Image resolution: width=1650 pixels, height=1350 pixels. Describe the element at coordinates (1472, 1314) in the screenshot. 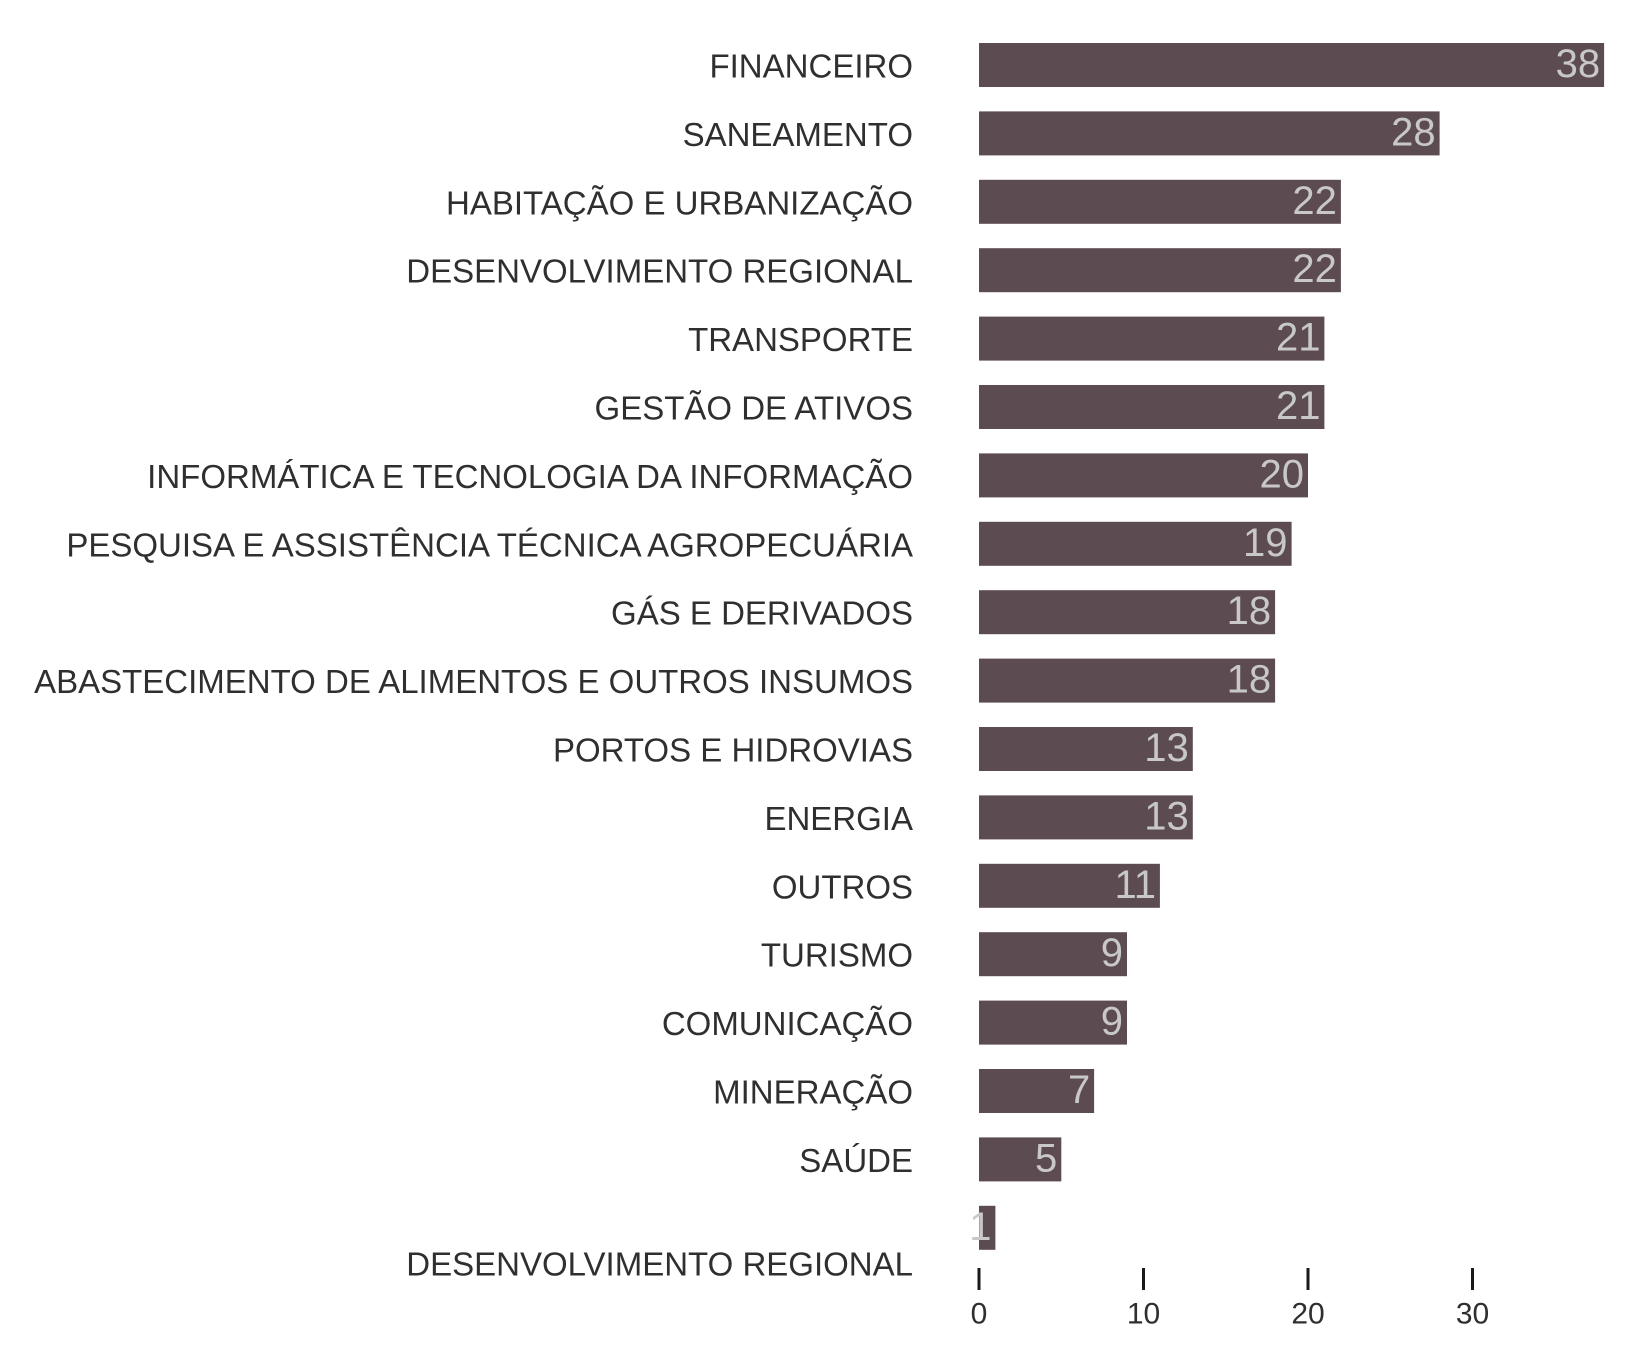

I see `x-tick-label: 30` at that location.